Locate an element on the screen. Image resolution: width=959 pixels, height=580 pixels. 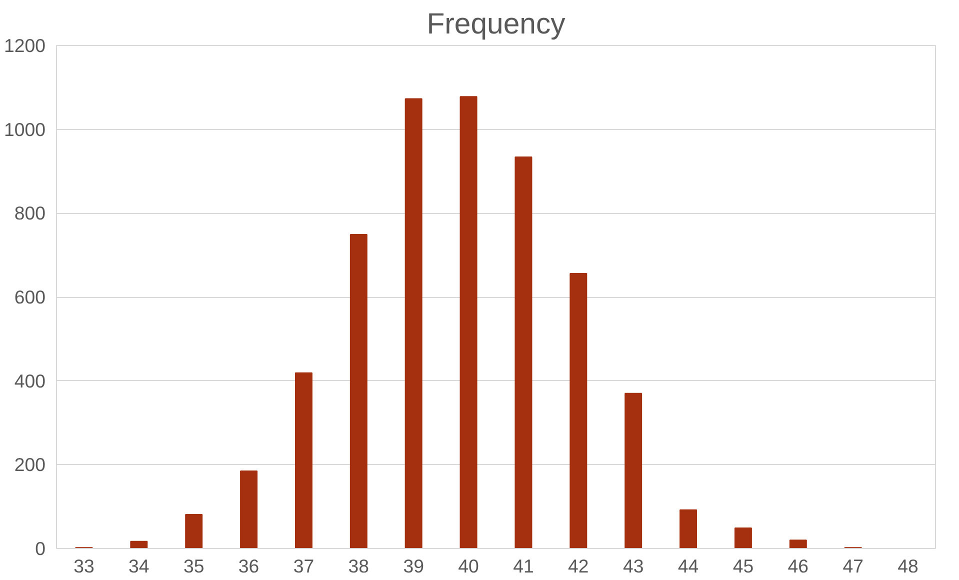
x-tick-label: 43 is located at coordinates (633, 566).